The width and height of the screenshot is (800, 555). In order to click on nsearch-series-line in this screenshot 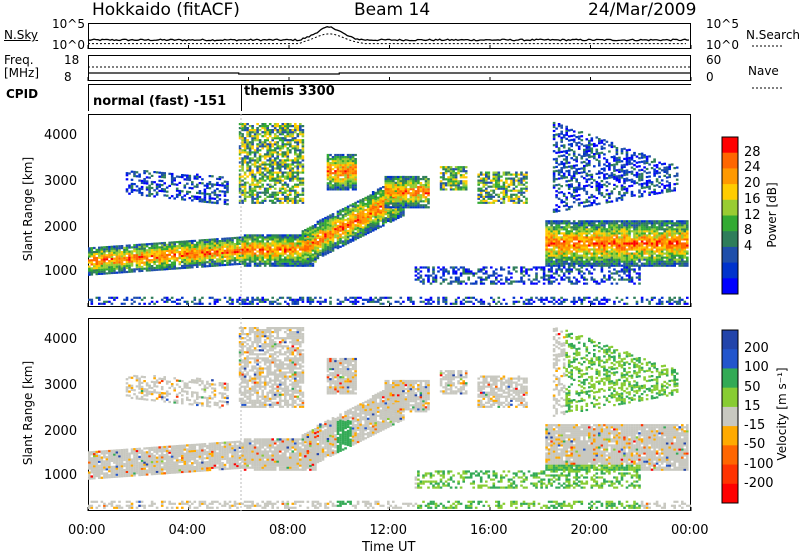, I will do `click(387, 39)`.